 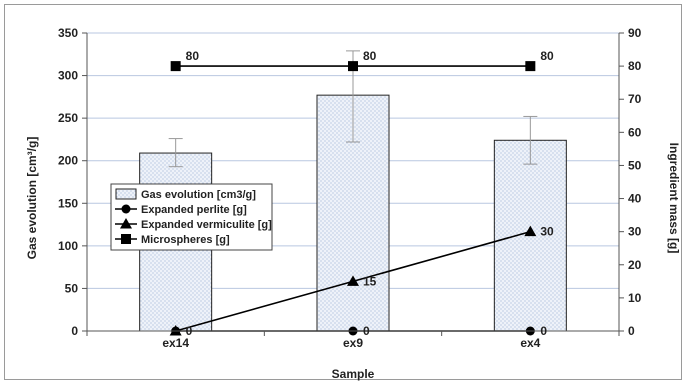 I want to click on x-axis-title: Sample, so click(x=353, y=374).